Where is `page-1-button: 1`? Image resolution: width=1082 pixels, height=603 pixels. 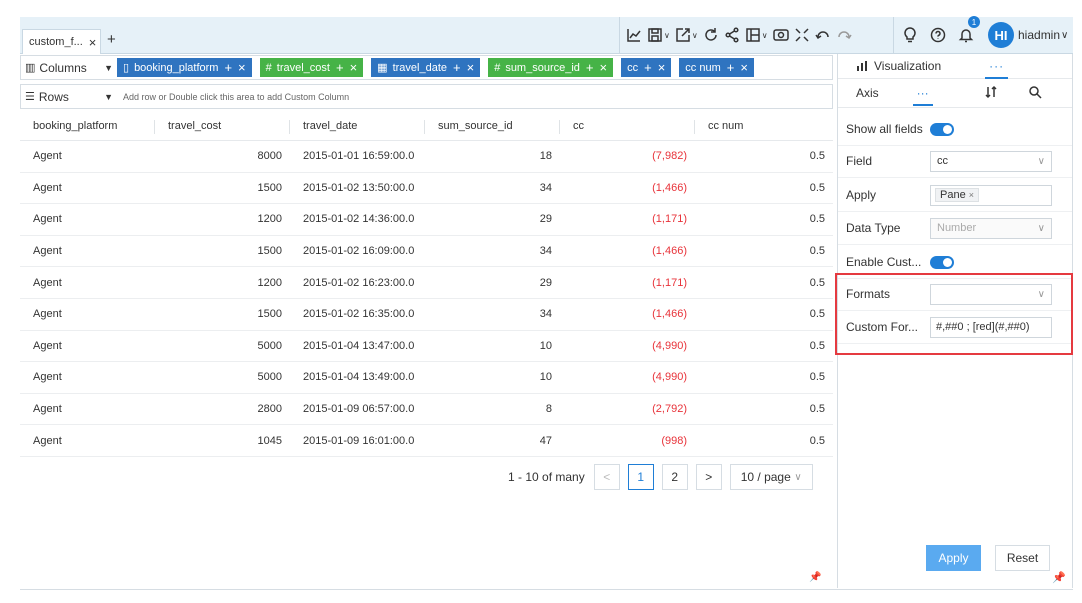 page-1-button: 1 is located at coordinates (640, 477).